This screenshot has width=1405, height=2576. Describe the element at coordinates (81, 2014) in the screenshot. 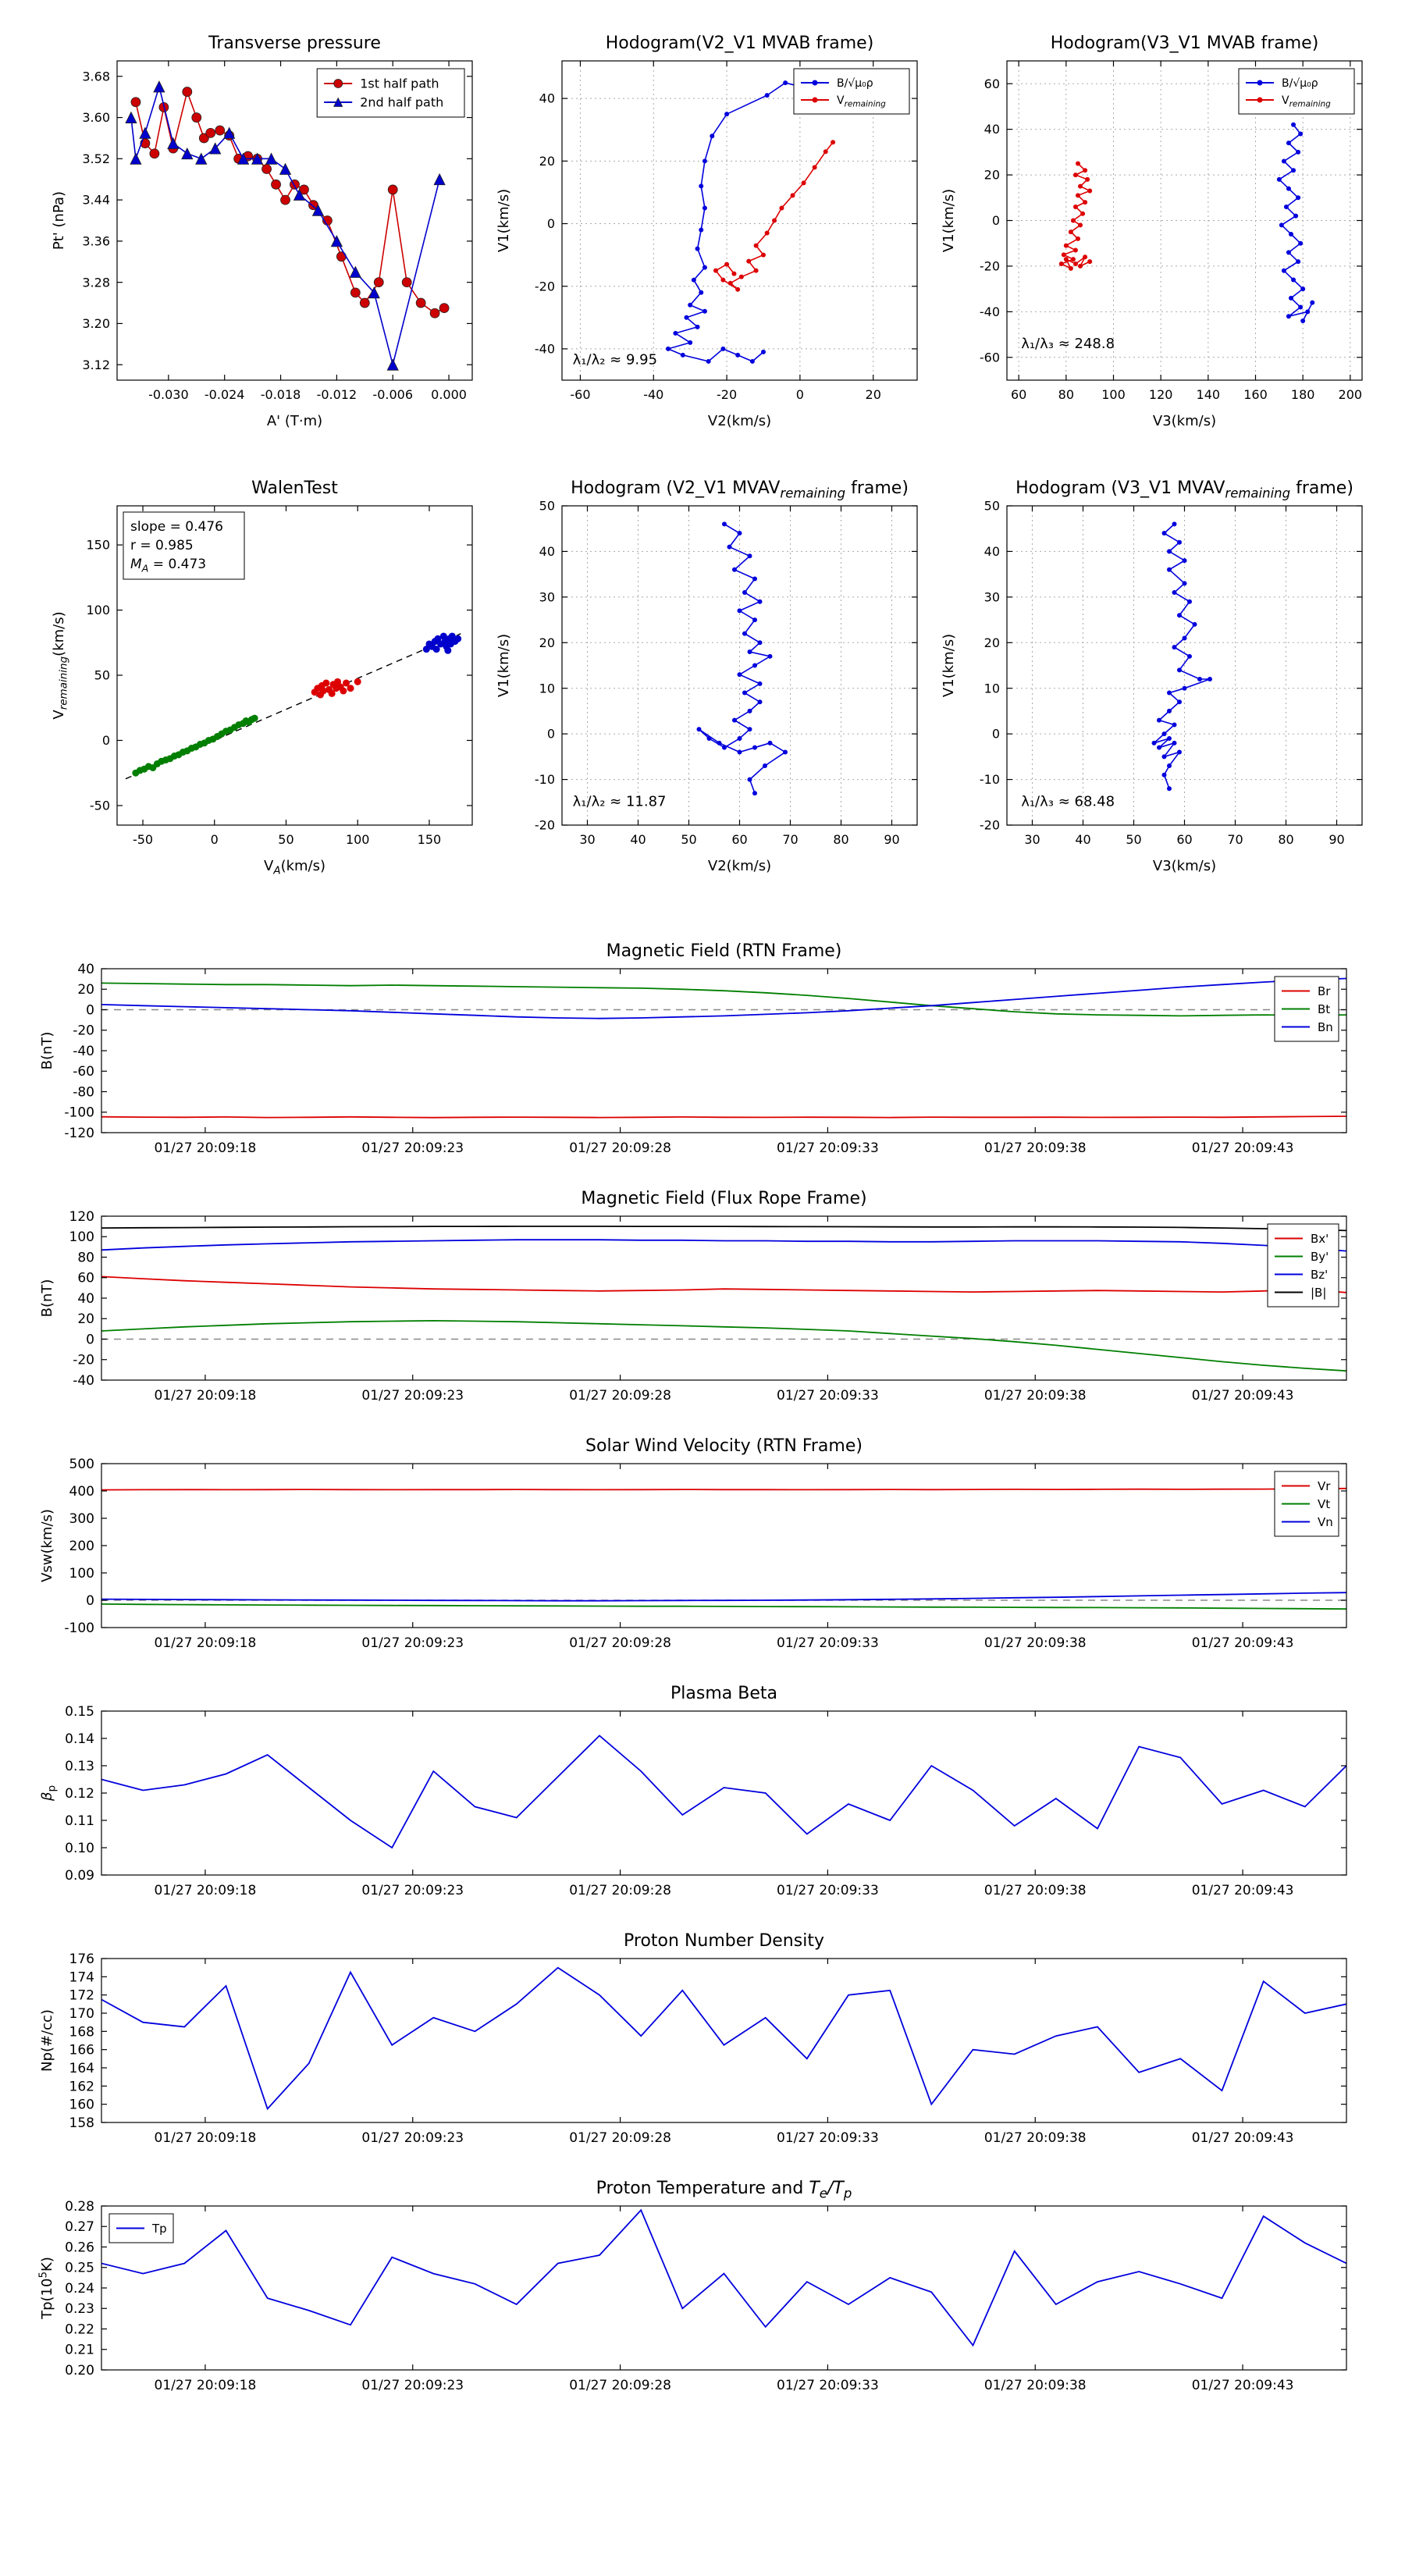

I see `svg-text: 170` at that location.